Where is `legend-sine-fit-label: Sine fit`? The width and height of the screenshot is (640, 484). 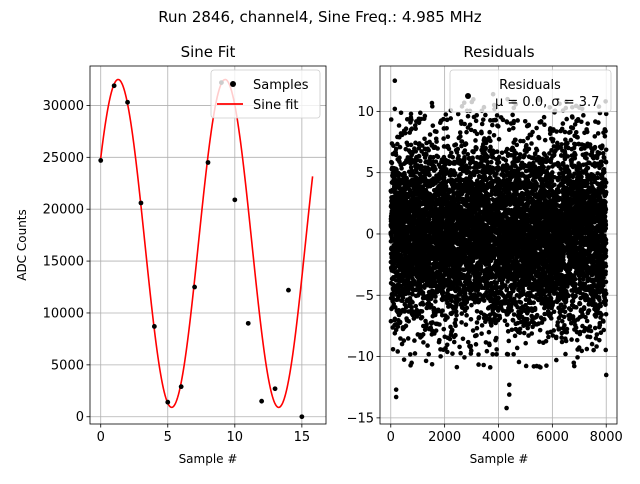 legend-sine-fit-label: Sine fit is located at coordinates (276, 105).